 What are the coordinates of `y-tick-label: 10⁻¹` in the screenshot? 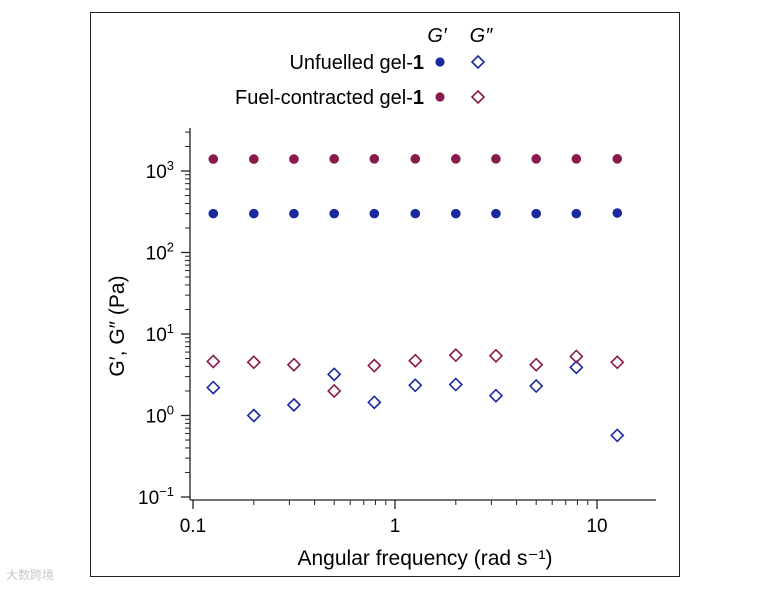 It's located at (156, 496).